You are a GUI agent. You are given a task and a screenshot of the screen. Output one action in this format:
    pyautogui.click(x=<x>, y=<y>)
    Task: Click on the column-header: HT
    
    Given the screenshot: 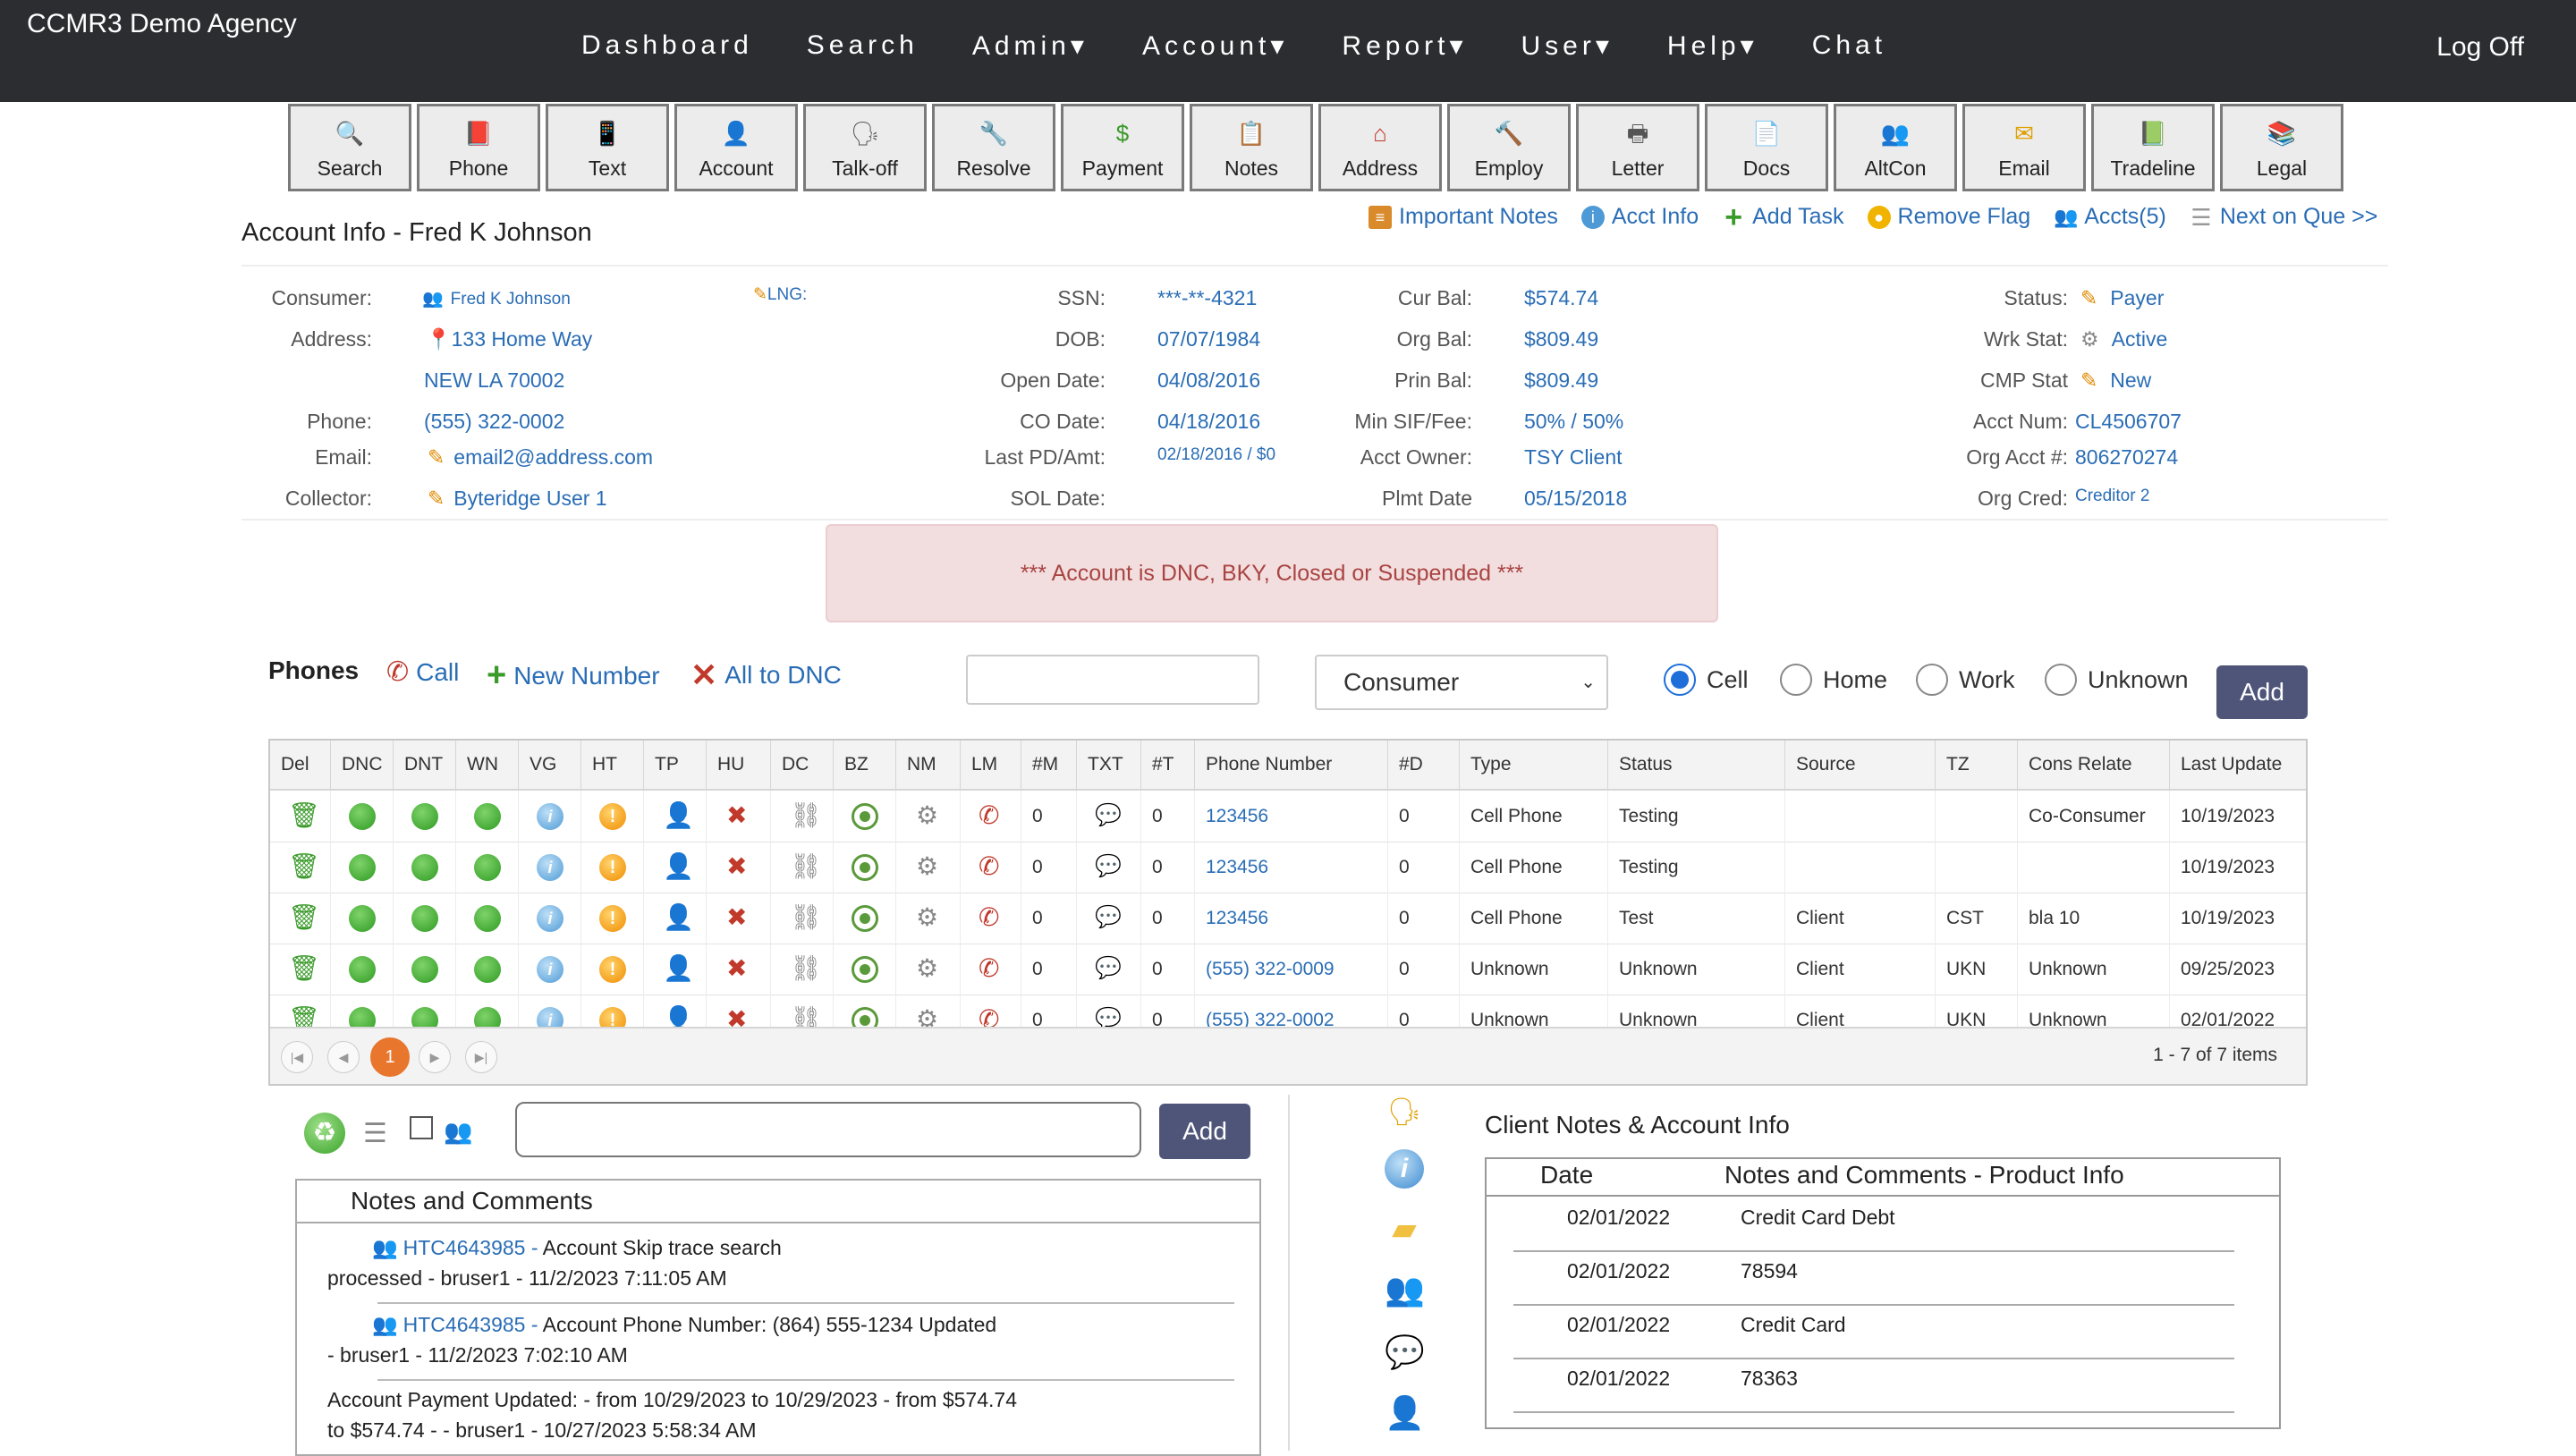 What is the action you would take?
    pyautogui.click(x=612, y=765)
    